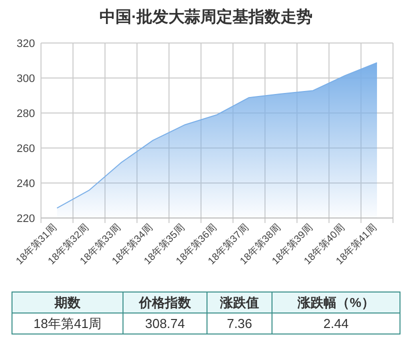 Image resolution: width=412 pixels, height=341 pixels. What do you see at coordinates (206, 17) in the screenshot?
I see `chart-title: 中国·批发大蒜周定基指数走势` at bounding box center [206, 17].